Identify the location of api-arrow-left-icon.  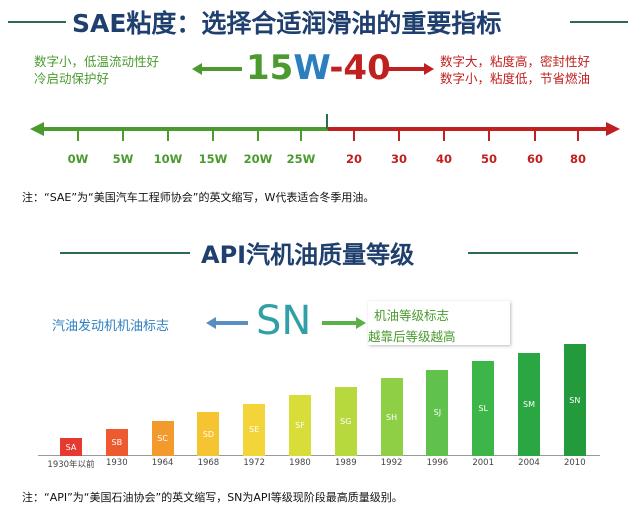
(227, 323).